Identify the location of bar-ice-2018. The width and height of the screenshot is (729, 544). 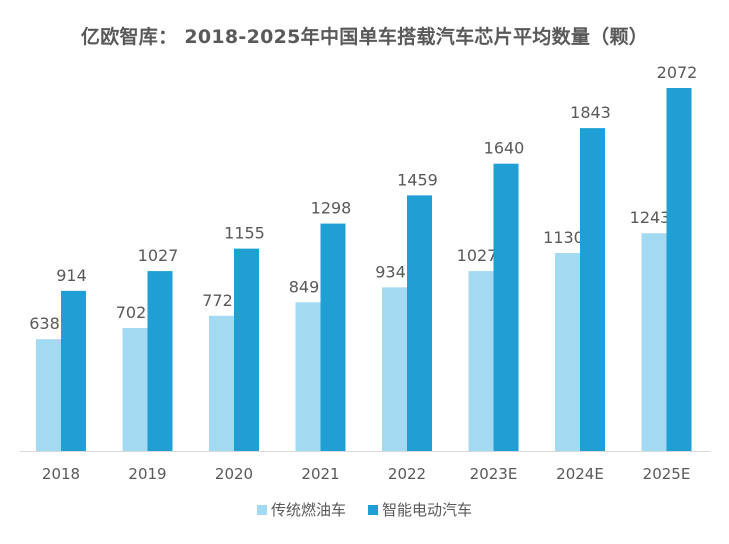
(48, 395).